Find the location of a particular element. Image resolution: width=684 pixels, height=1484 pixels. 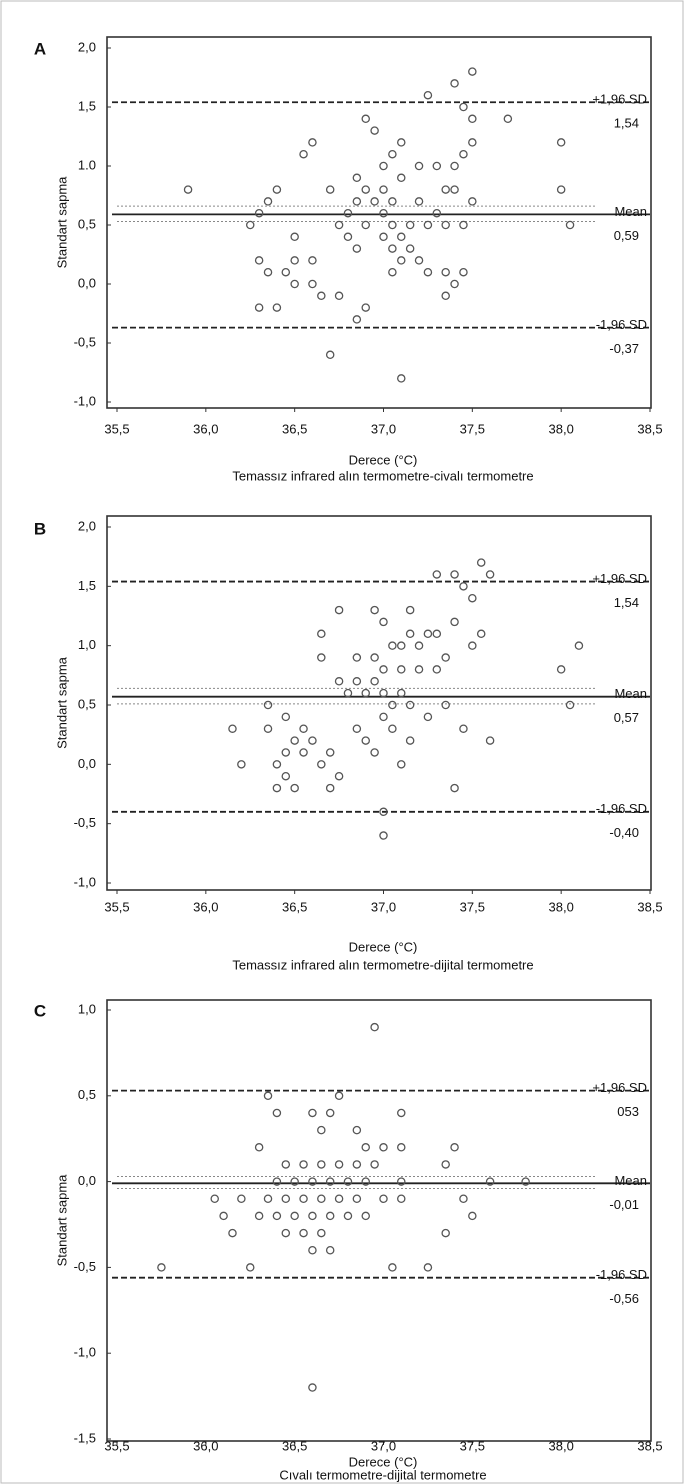

y-tick-label: -1,5 is located at coordinates (85, 1437).